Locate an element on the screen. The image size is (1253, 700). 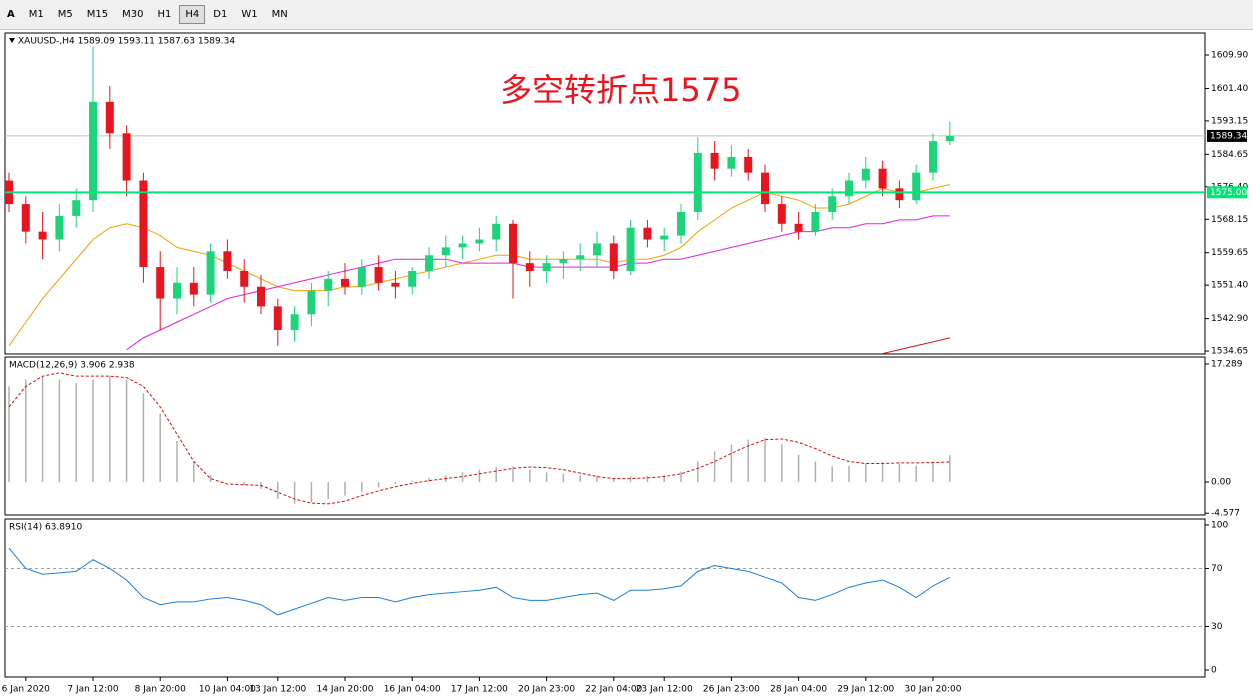
y-tick-label: 100 is located at coordinates (1219, 525).